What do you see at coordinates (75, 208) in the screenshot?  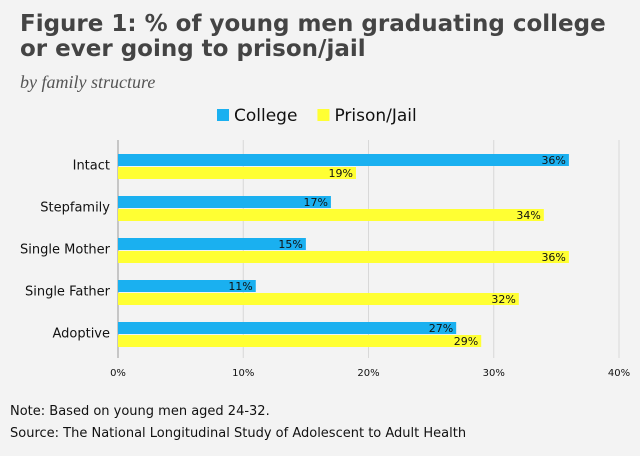 I see `y-tick-label: Stepfamily` at bounding box center [75, 208].